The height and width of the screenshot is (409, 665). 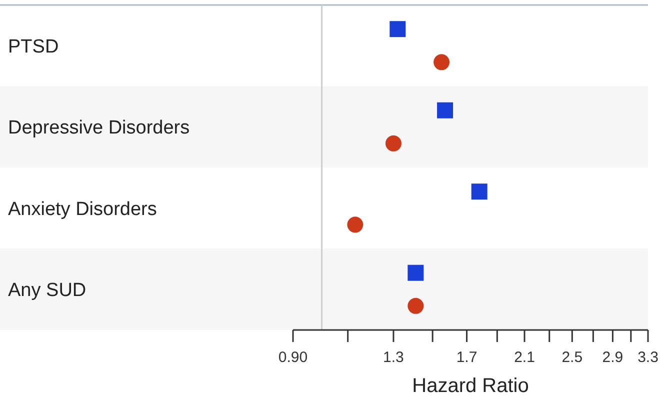 I want to click on y-tick-label: PTSD, so click(x=33, y=47).